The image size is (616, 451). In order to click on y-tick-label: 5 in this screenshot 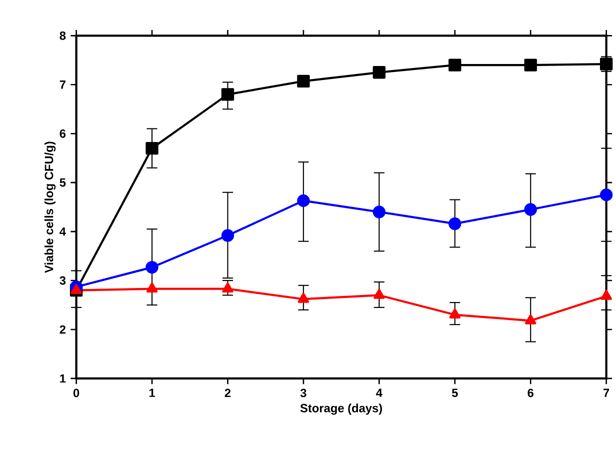, I will do `click(63, 182)`.